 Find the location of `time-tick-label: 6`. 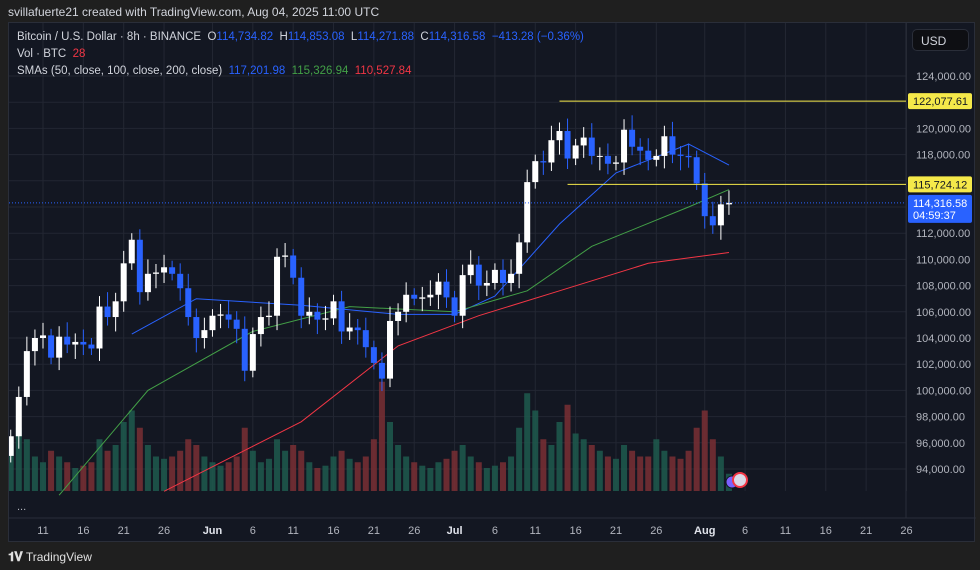

time-tick-label: 6 is located at coordinates (745, 531).